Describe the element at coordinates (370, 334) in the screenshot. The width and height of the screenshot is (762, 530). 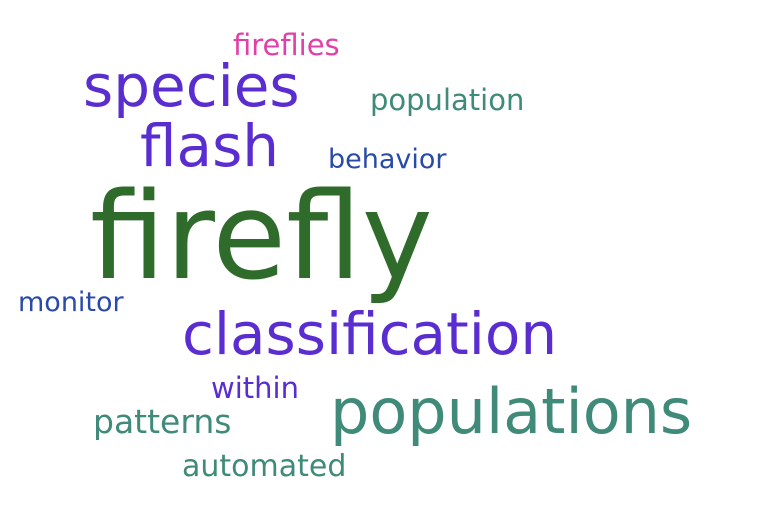
I see `word-classification: classification` at that location.